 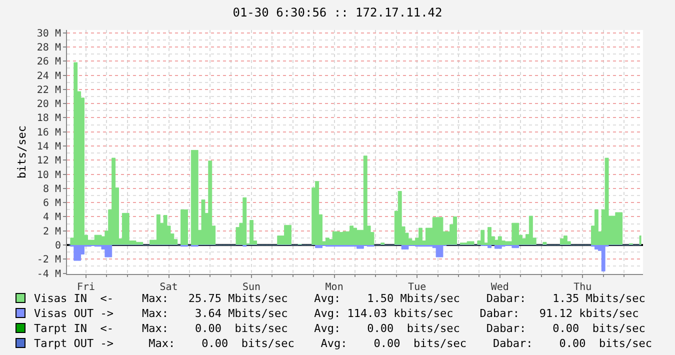 What do you see at coordinates (48, 175) in the screenshot?
I see `y-tick-label: 10 M` at bounding box center [48, 175].